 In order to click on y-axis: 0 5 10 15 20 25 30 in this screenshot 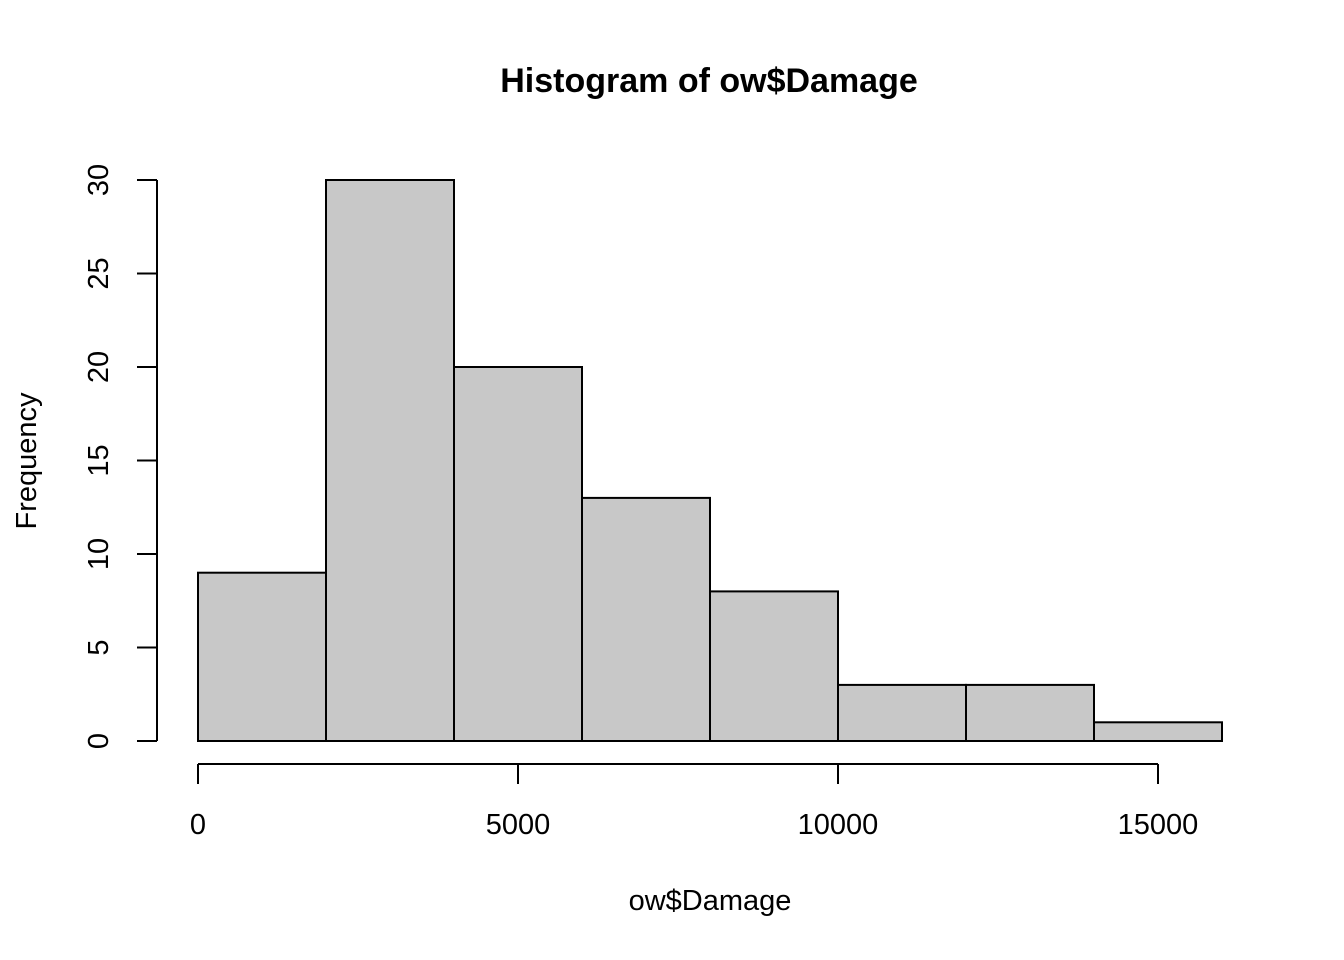, I will do `click(120, 456)`.